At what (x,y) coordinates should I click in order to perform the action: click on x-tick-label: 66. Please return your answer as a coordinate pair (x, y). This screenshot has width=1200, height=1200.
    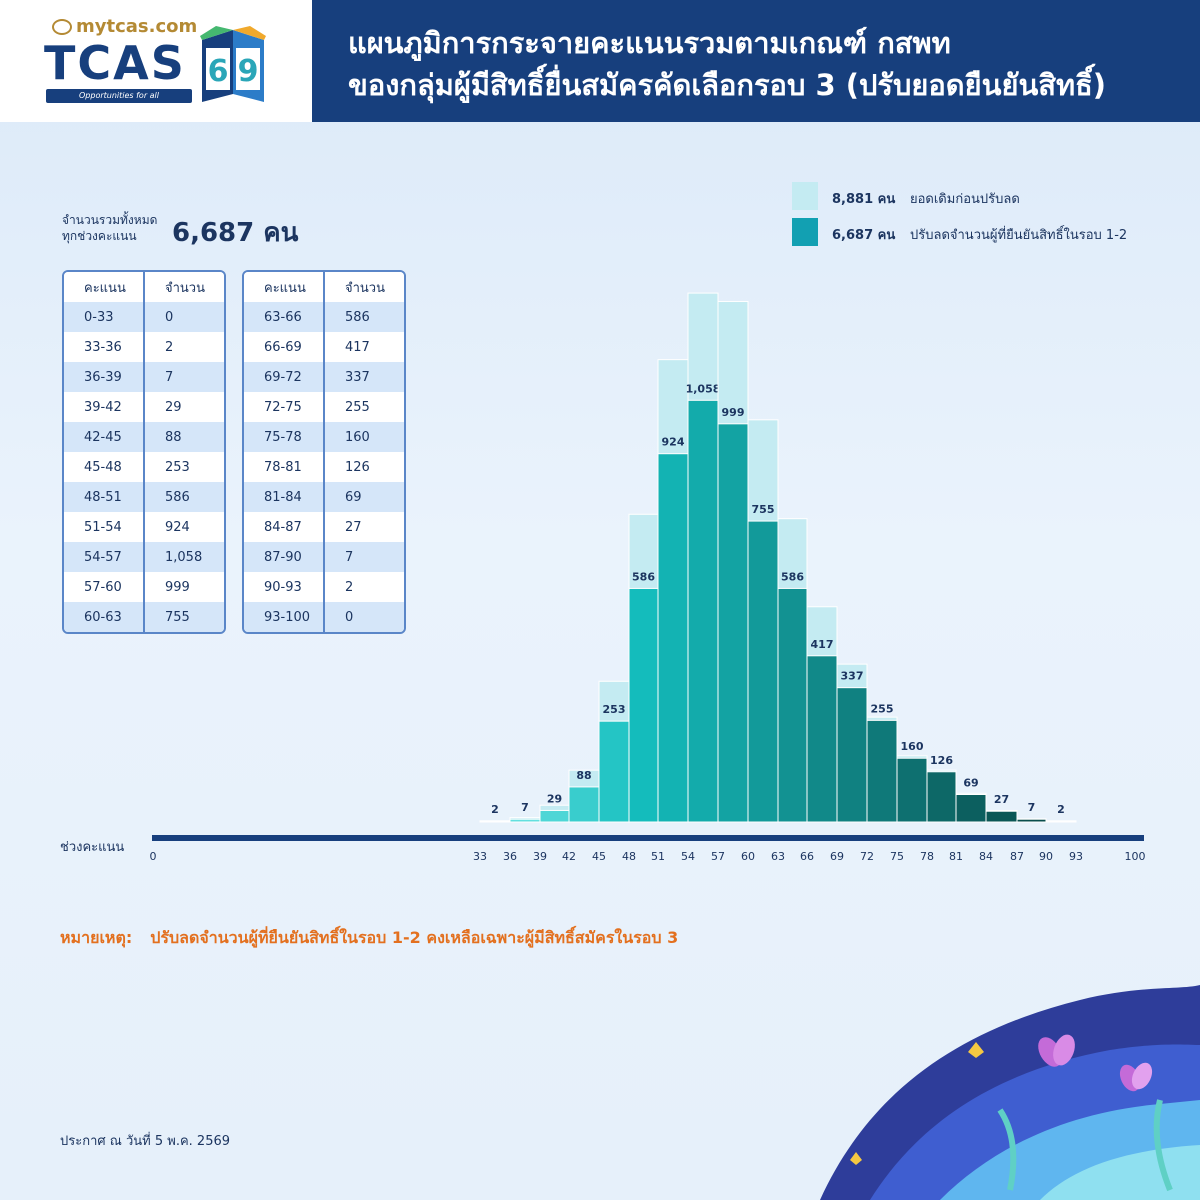
    Looking at the image, I should click on (807, 856).